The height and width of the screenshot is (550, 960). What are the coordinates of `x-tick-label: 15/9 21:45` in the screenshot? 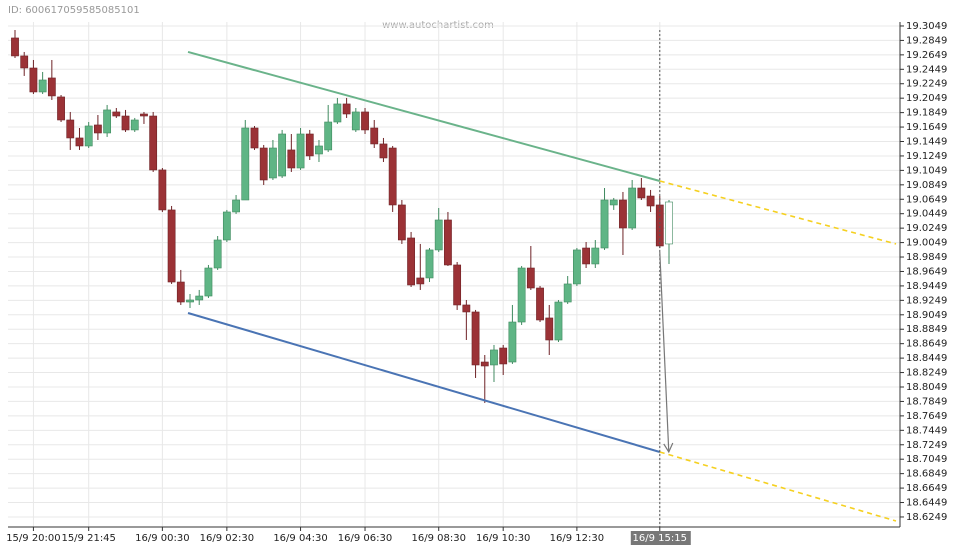 It's located at (88, 538).